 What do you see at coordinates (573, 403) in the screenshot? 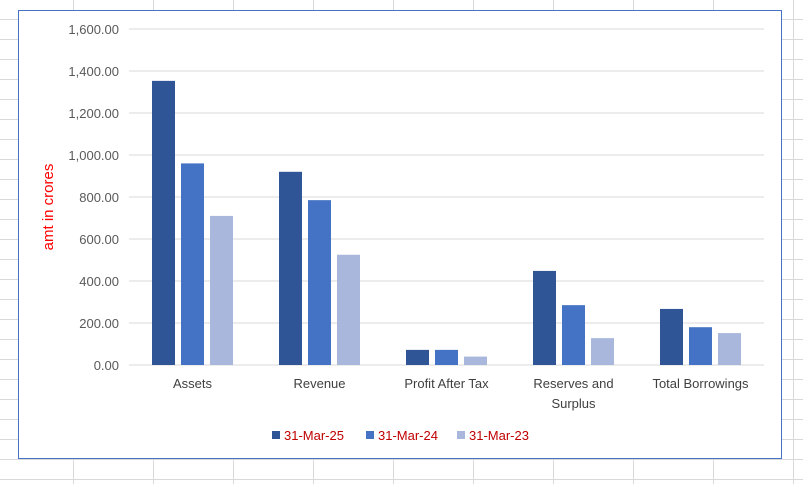
I see `x-category-label: Surplus` at bounding box center [573, 403].